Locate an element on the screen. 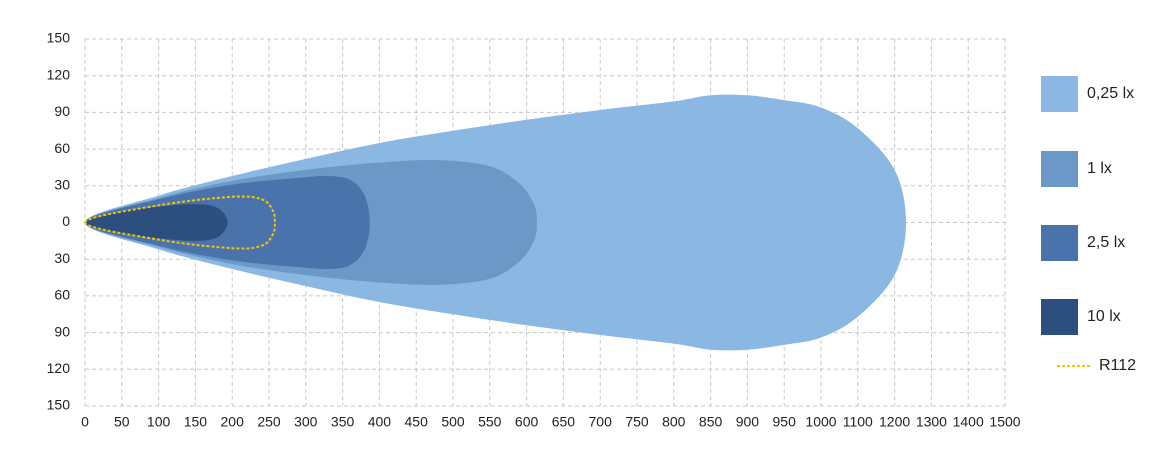 The image size is (1172, 455). legend-label: 2,5 lx is located at coordinates (1106, 242).